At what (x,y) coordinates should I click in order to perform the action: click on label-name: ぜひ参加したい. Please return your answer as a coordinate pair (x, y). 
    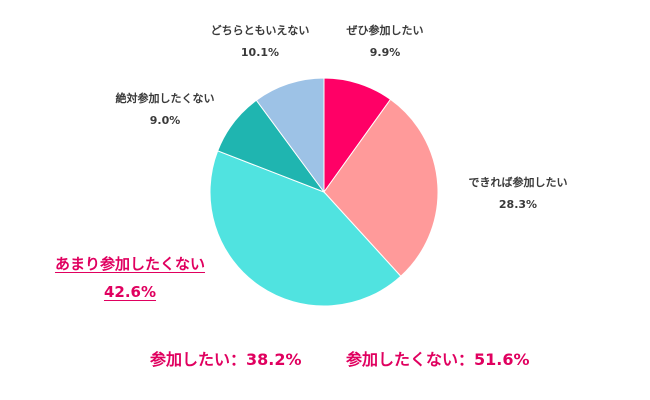
    Looking at the image, I should click on (385, 30).